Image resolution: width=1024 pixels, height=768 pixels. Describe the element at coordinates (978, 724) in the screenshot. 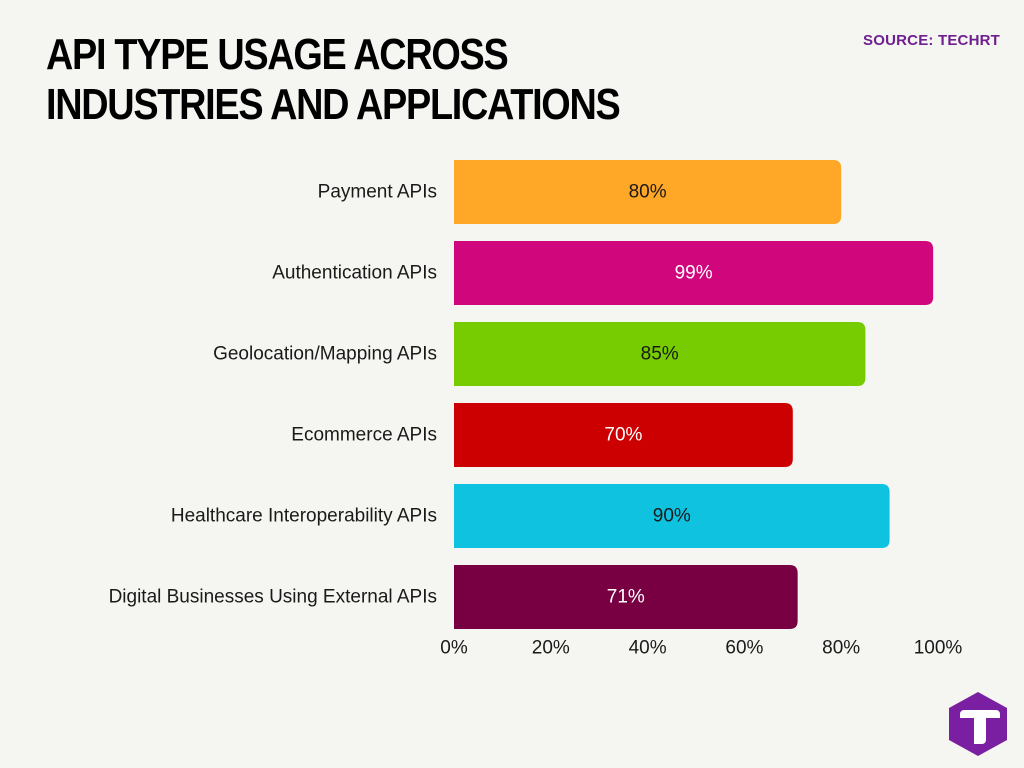

I see `techrt-t-logo-icon` at that location.